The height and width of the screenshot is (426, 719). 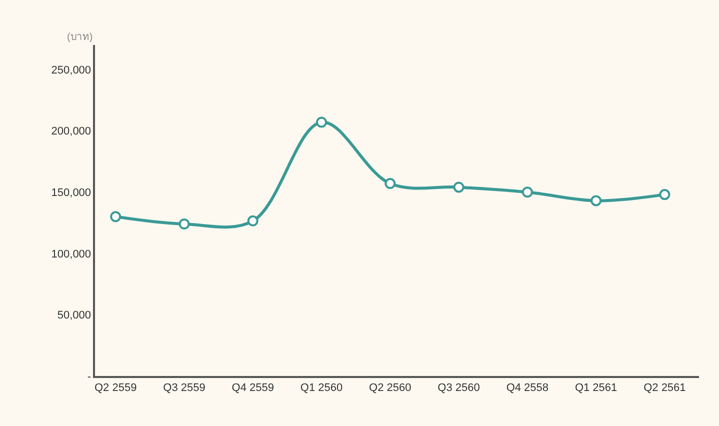 I want to click on y-tick-label: 100,000, so click(x=71, y=254).